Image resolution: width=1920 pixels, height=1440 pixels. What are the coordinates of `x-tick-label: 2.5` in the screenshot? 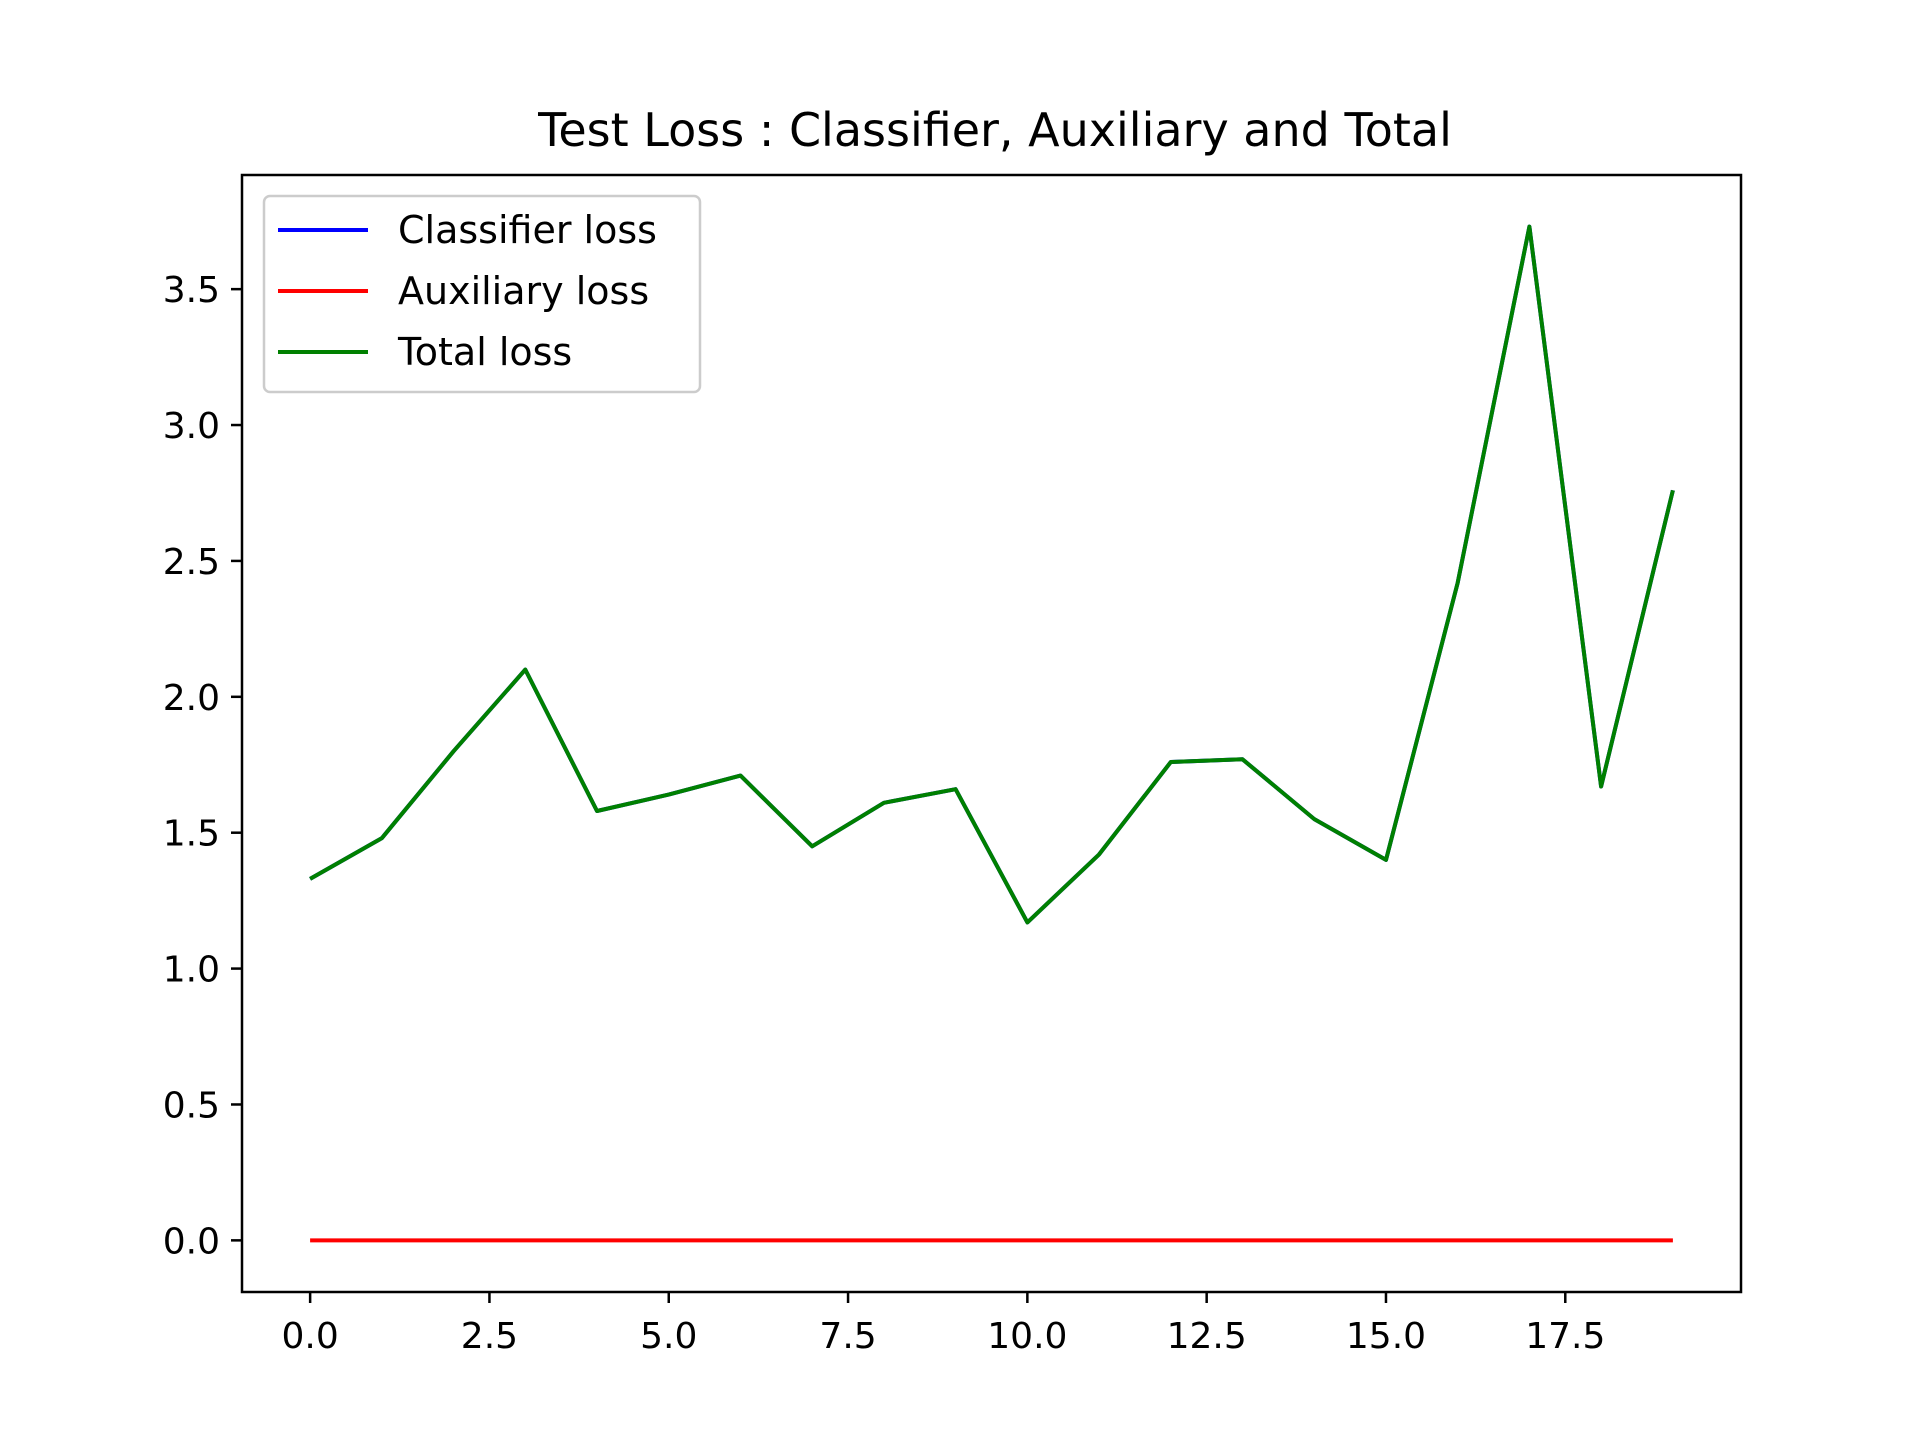 It's located at (489, 1336).